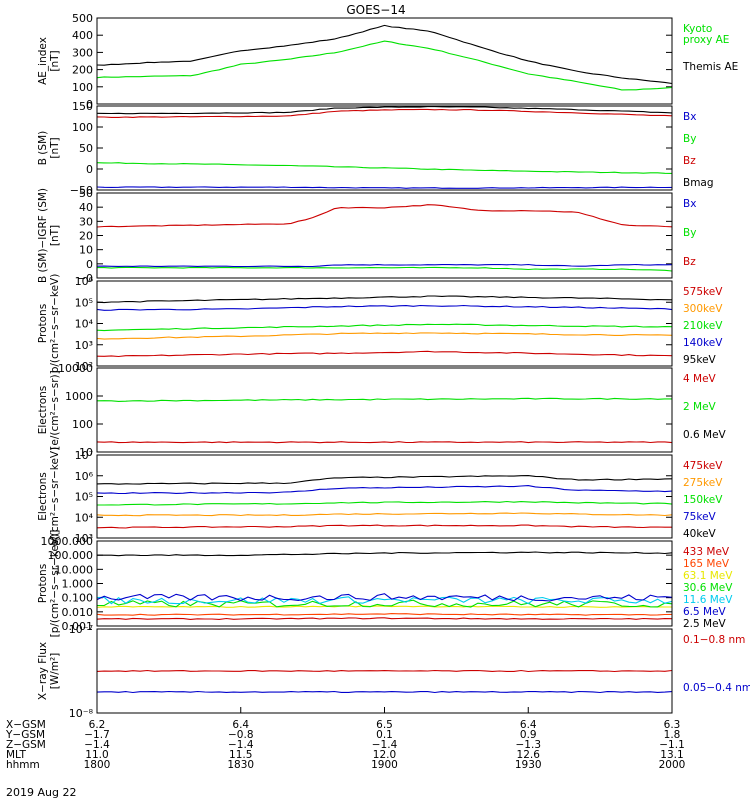 This screenshot has width=750, height=800. Describe the element at coordinates (240, 765) in the screenshot. I see `x-row-value: 1830` at that location.